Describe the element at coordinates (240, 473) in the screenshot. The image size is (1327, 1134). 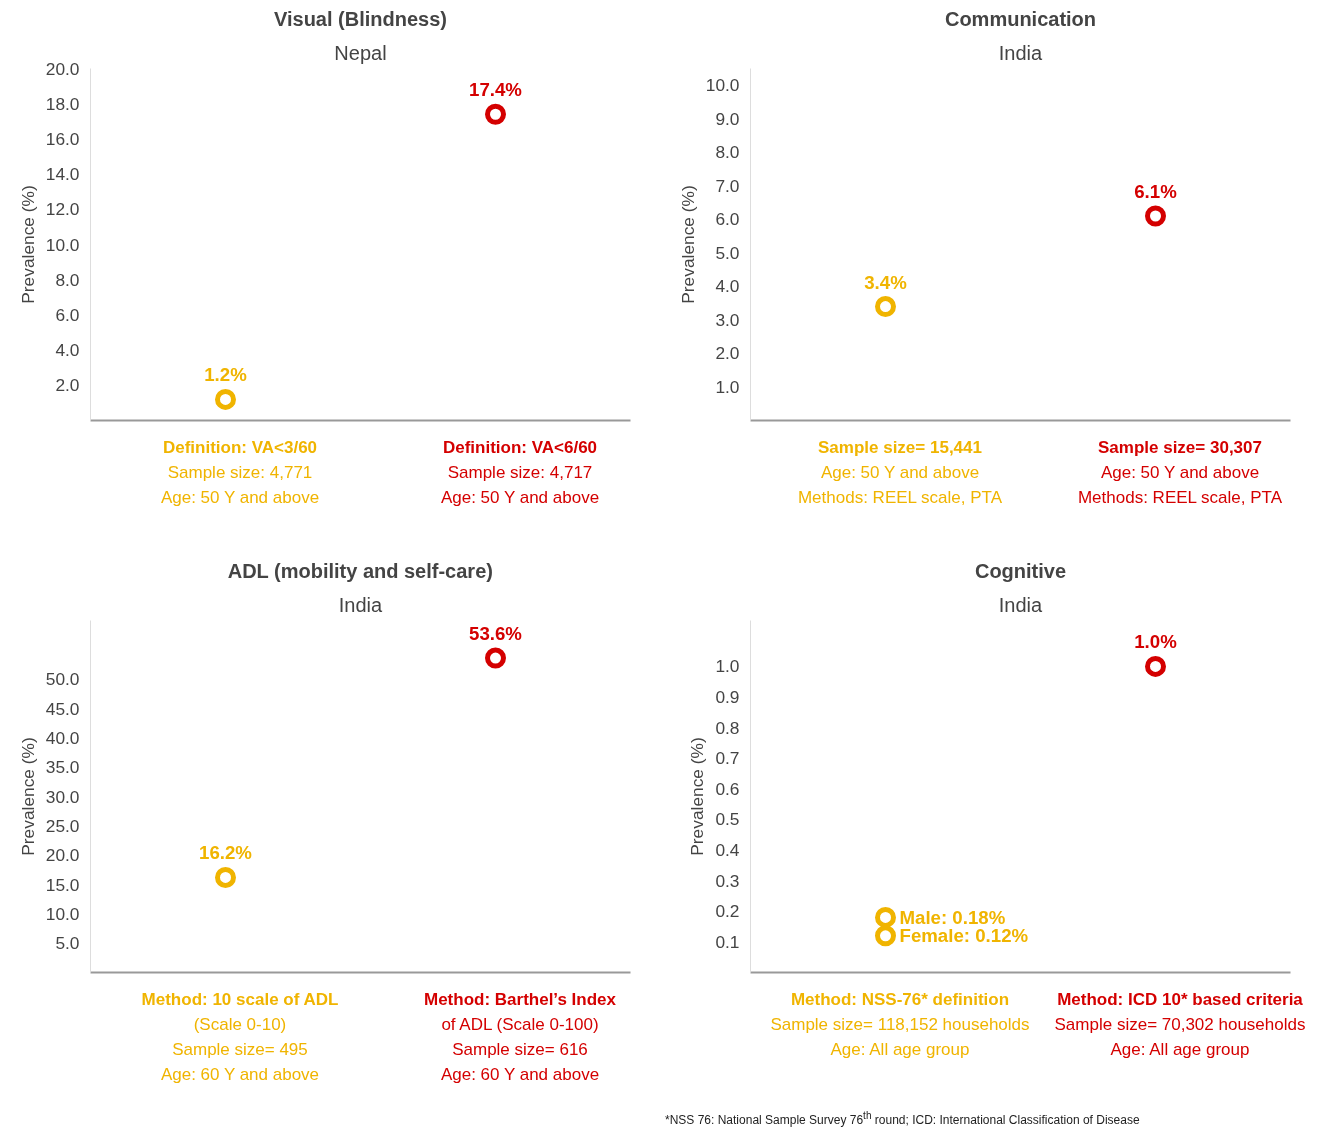
I see `x-tick-label: Definition: VA<3/60 Sample size: 4,771 Age: 50 Y and above` at that location.